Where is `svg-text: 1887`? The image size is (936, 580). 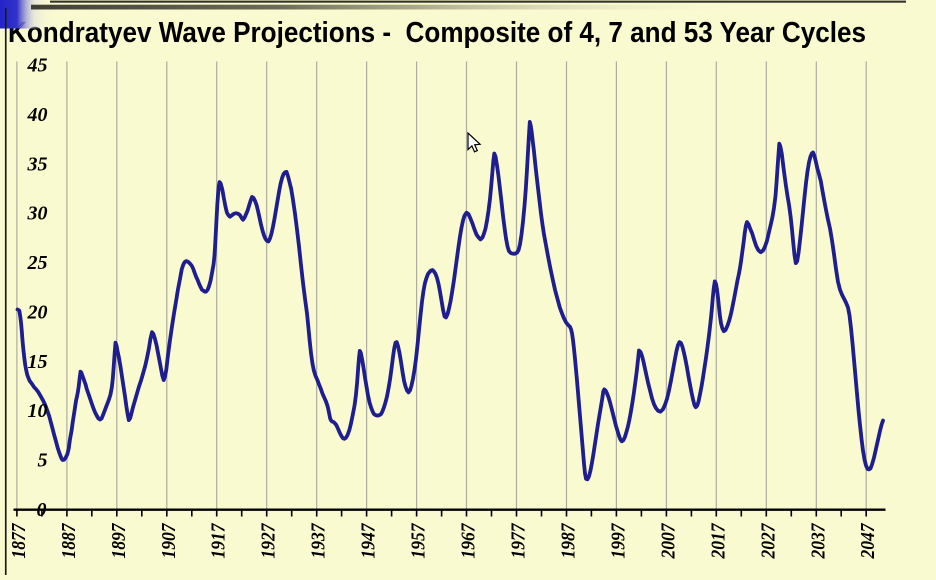 svg-text: 1887 is located at coordinates (69, 541).